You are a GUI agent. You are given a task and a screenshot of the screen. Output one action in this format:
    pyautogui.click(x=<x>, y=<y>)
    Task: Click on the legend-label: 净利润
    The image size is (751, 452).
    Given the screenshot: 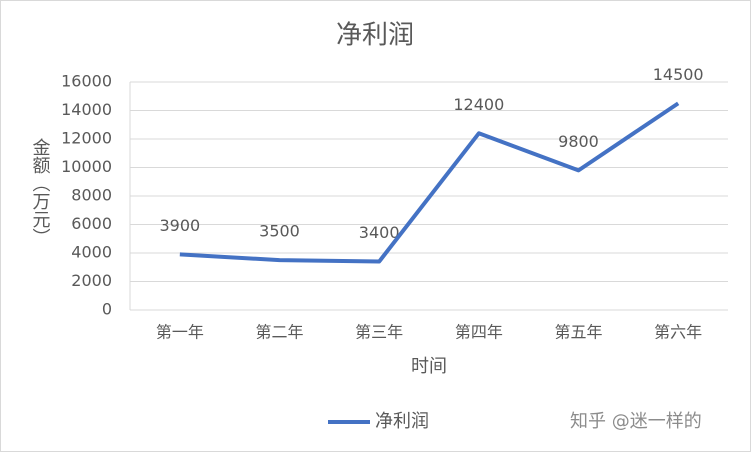 What is the action you would take?
    pyautogui.click(x=402, y=421)
    